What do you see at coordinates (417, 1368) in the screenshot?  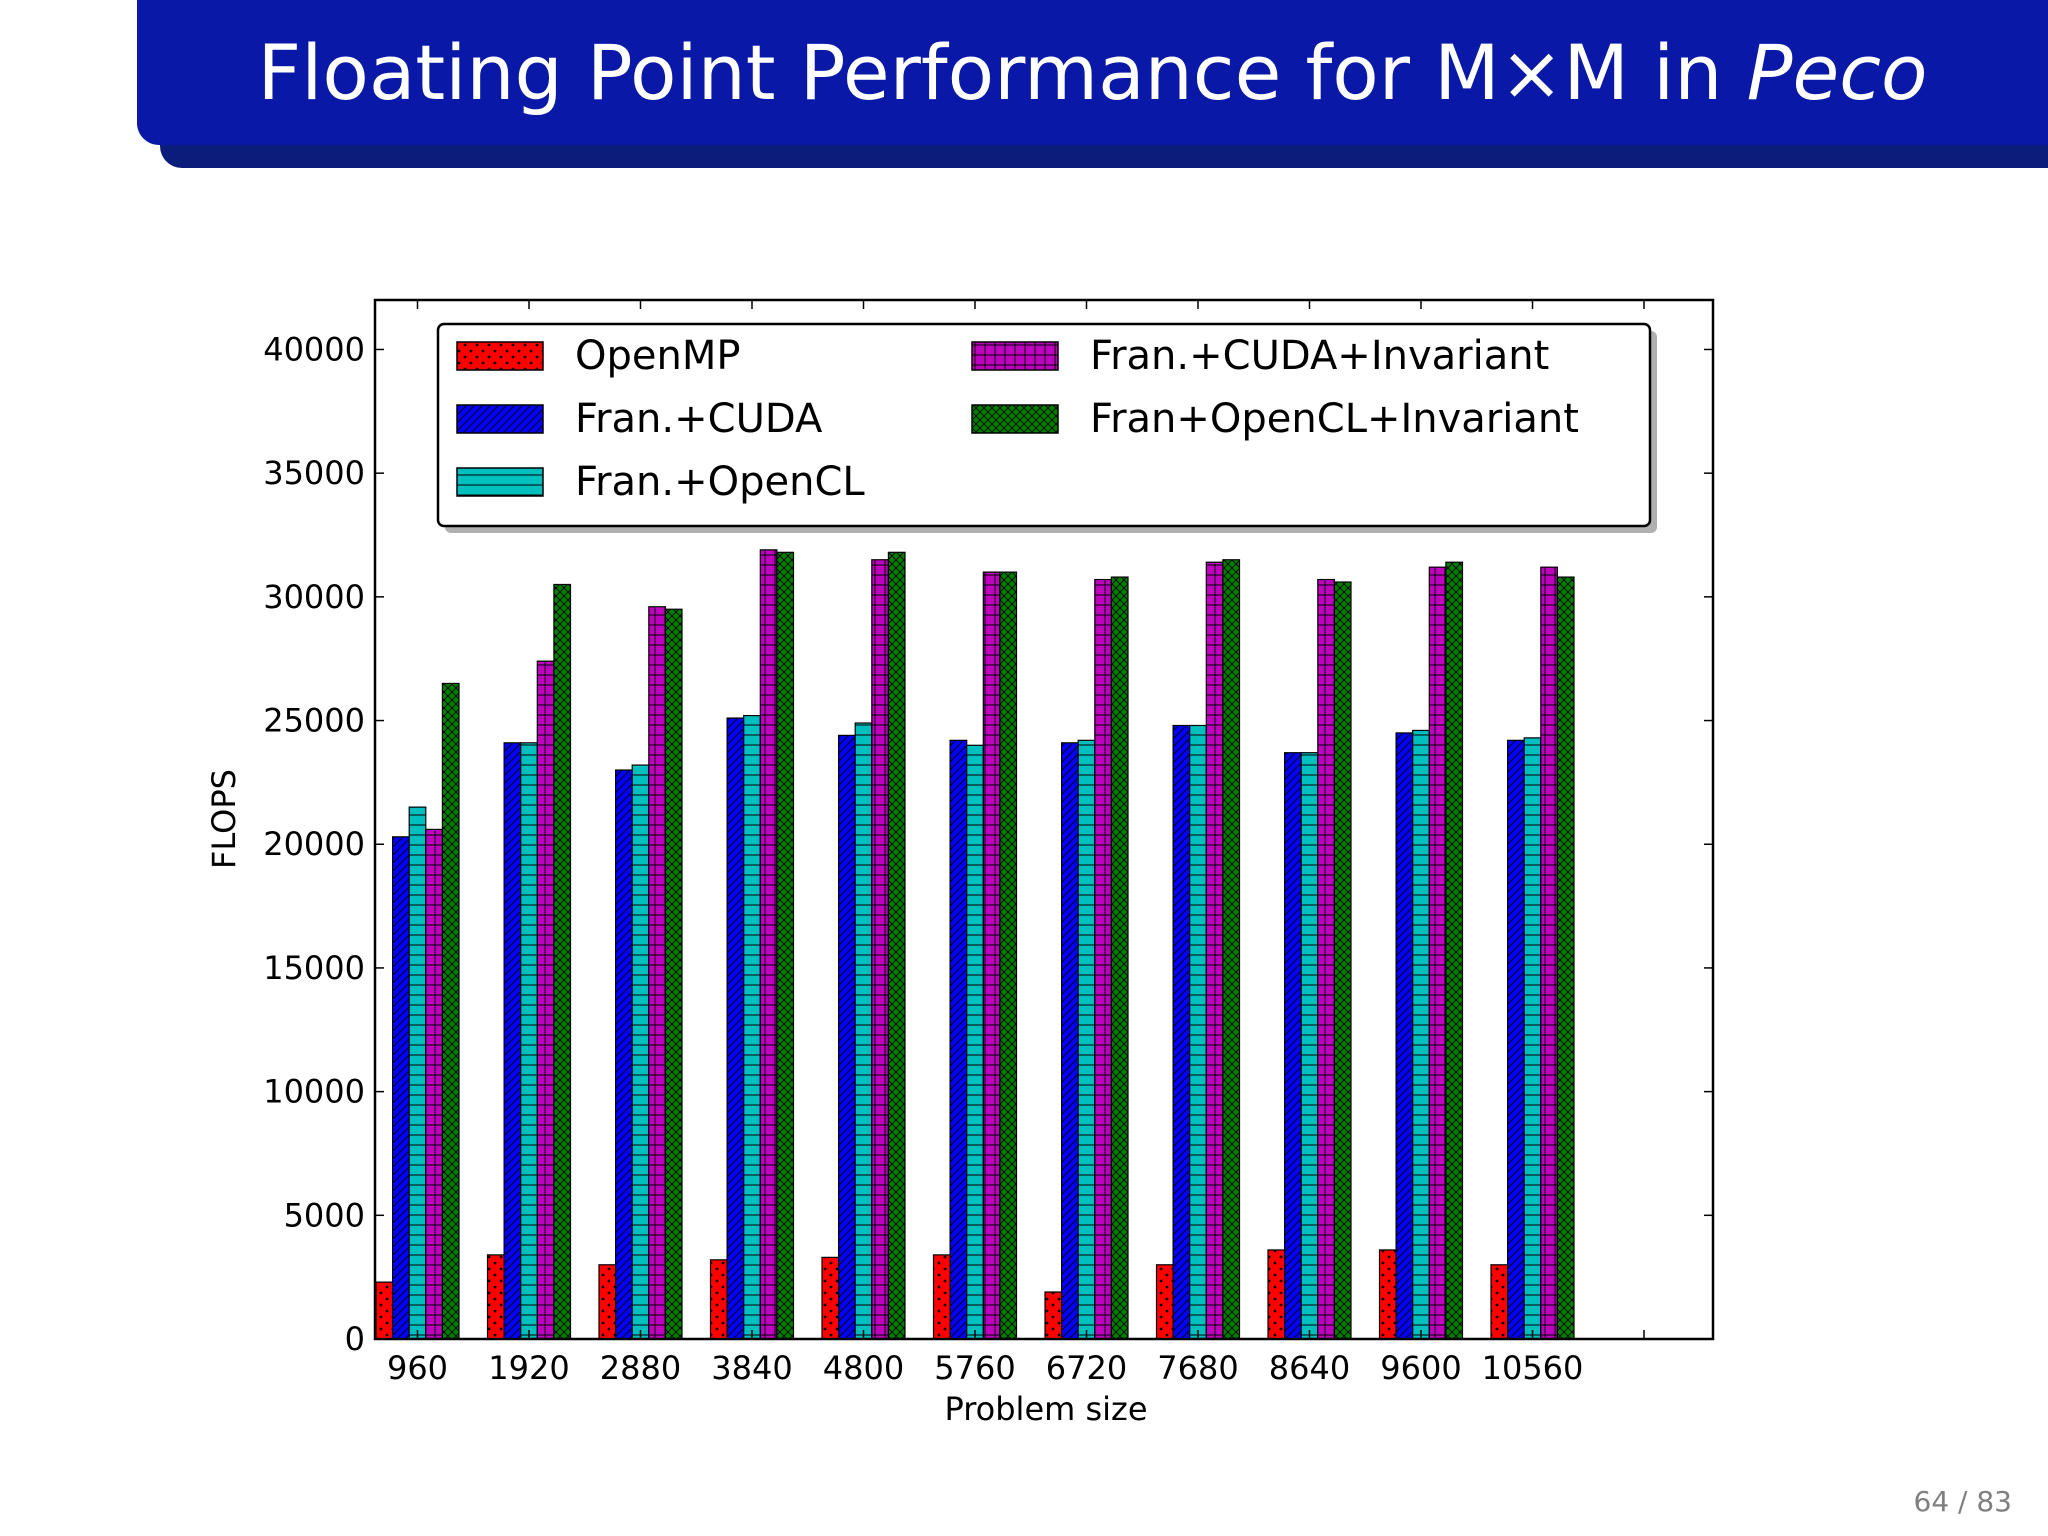 I see `x-tick-label: 960` at bounding box center [417, 1368].